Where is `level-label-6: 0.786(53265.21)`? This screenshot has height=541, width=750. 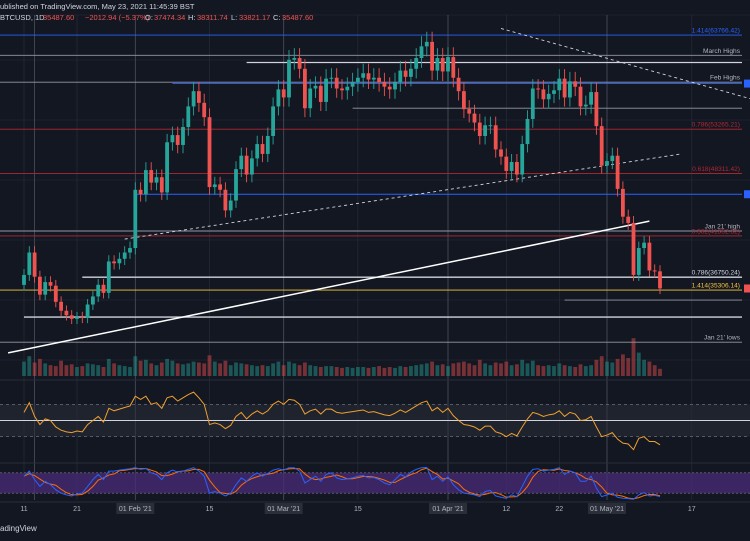 level-label-6: 0.786(53265.21) is located at coordinates (716, 125).